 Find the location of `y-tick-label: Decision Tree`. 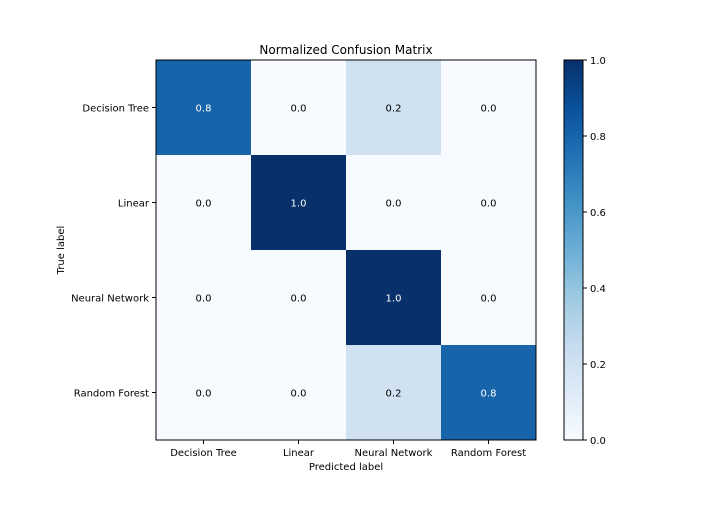

y-tick-label: Decision Tree is located at coordinates (115, 109).